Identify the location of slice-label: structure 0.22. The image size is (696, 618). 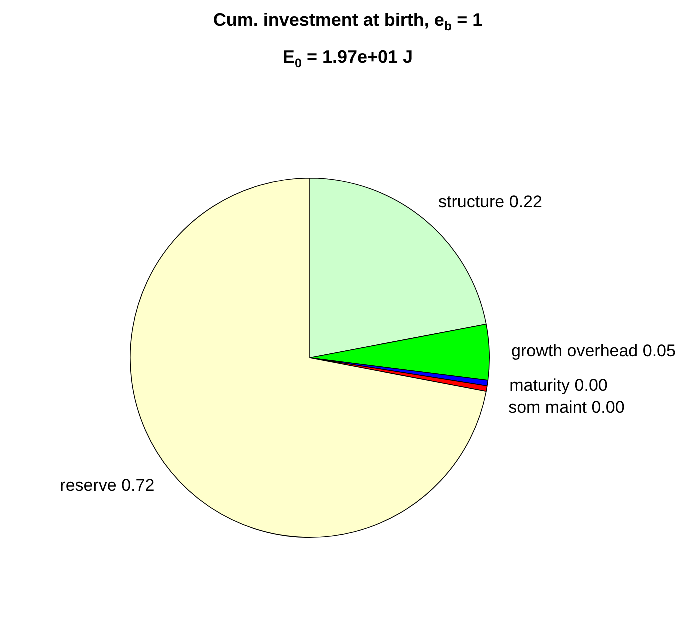
(490, 202).